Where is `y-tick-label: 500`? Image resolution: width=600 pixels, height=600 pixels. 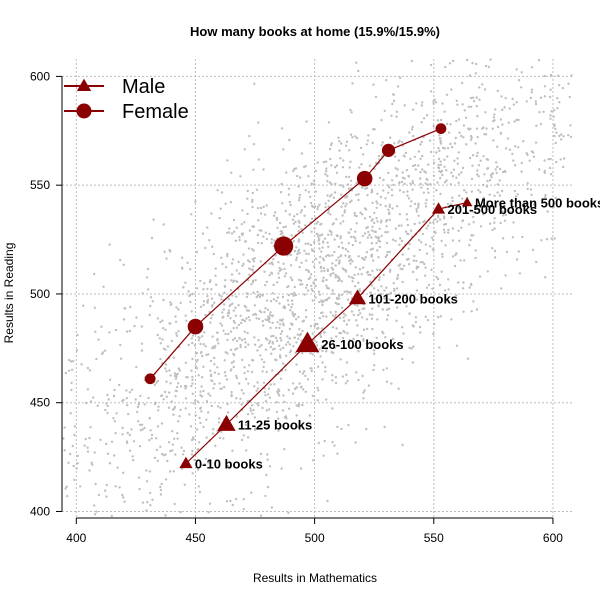
y-tick-label: 500 is located at coordinates (40, 294).